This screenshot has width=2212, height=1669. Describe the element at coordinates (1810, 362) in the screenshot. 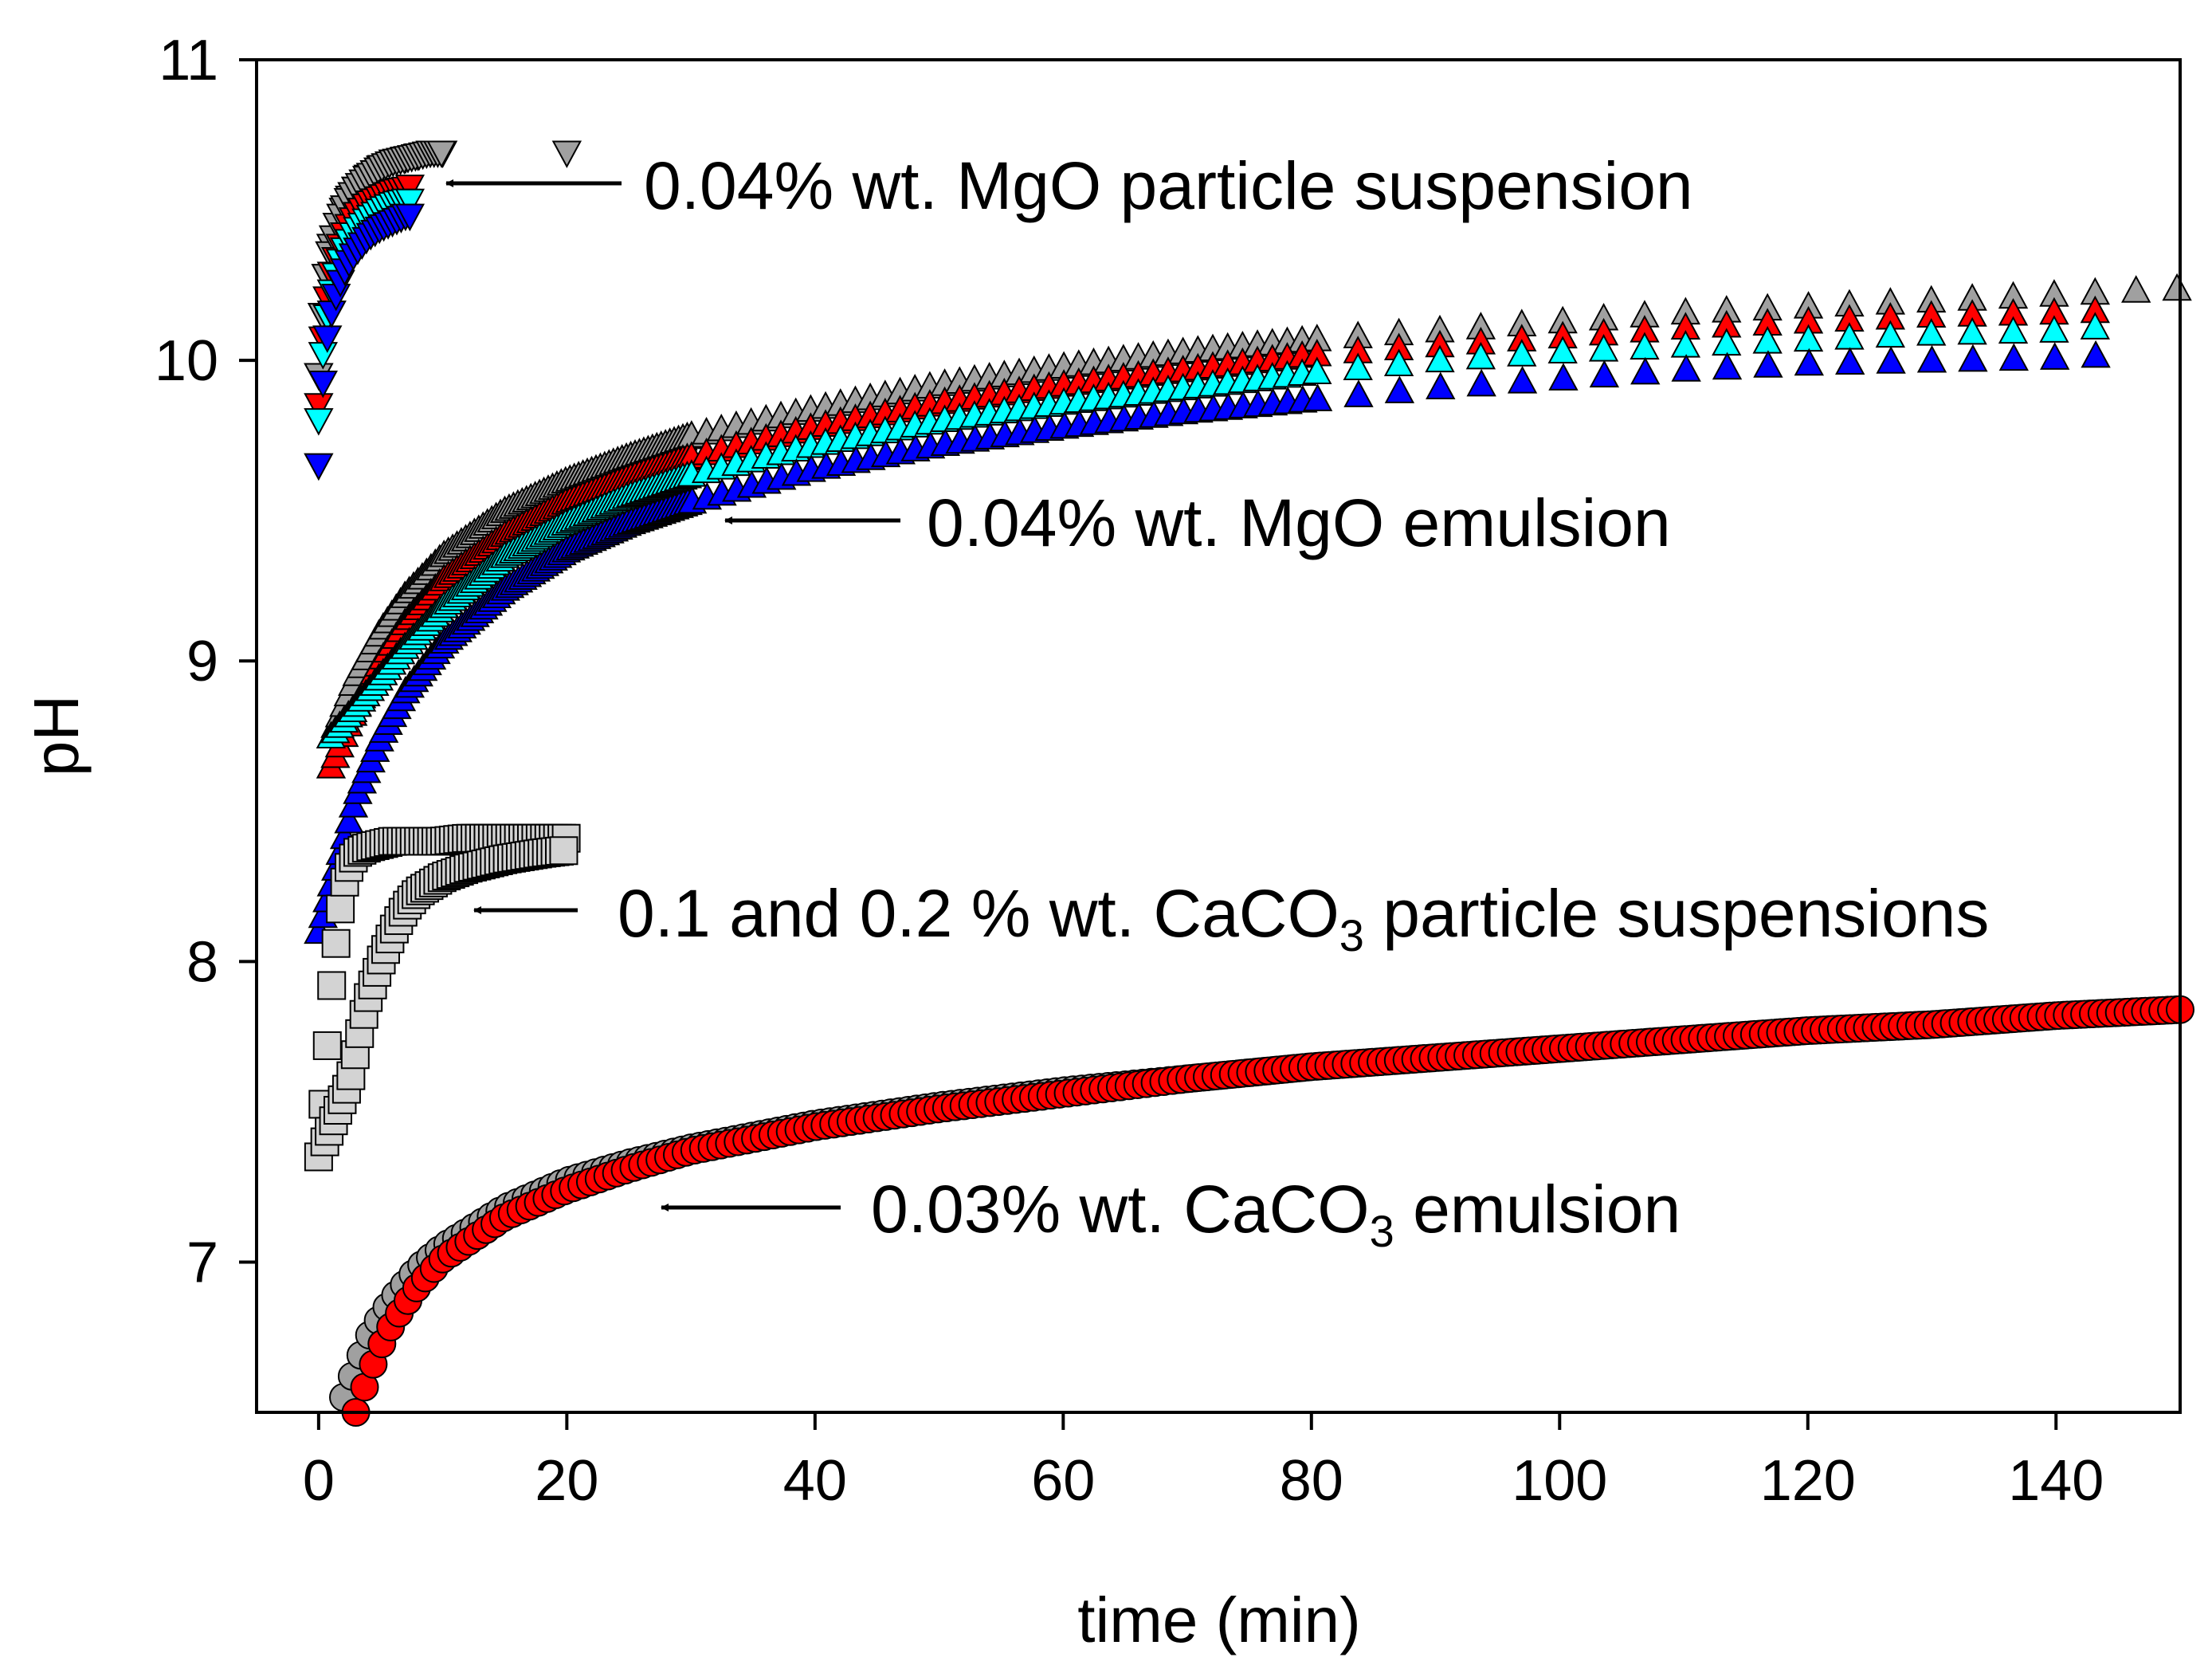

I see `marker-s7-p140` at that location.